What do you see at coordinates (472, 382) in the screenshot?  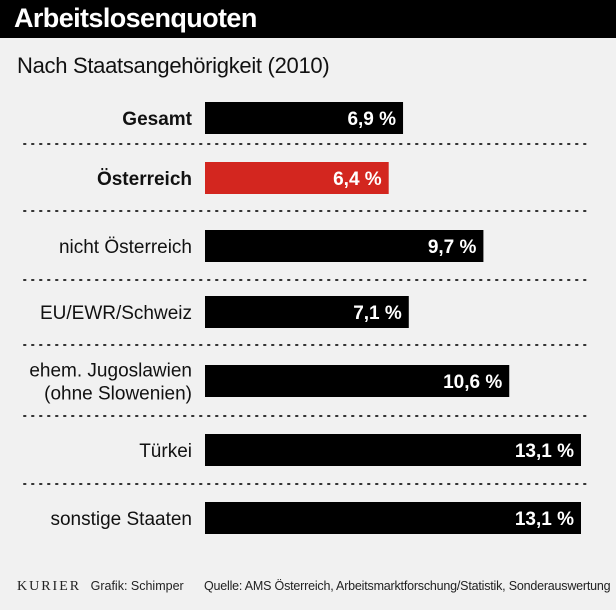 I see `value-label: 10,6 %` at bounding box center [472, 382].